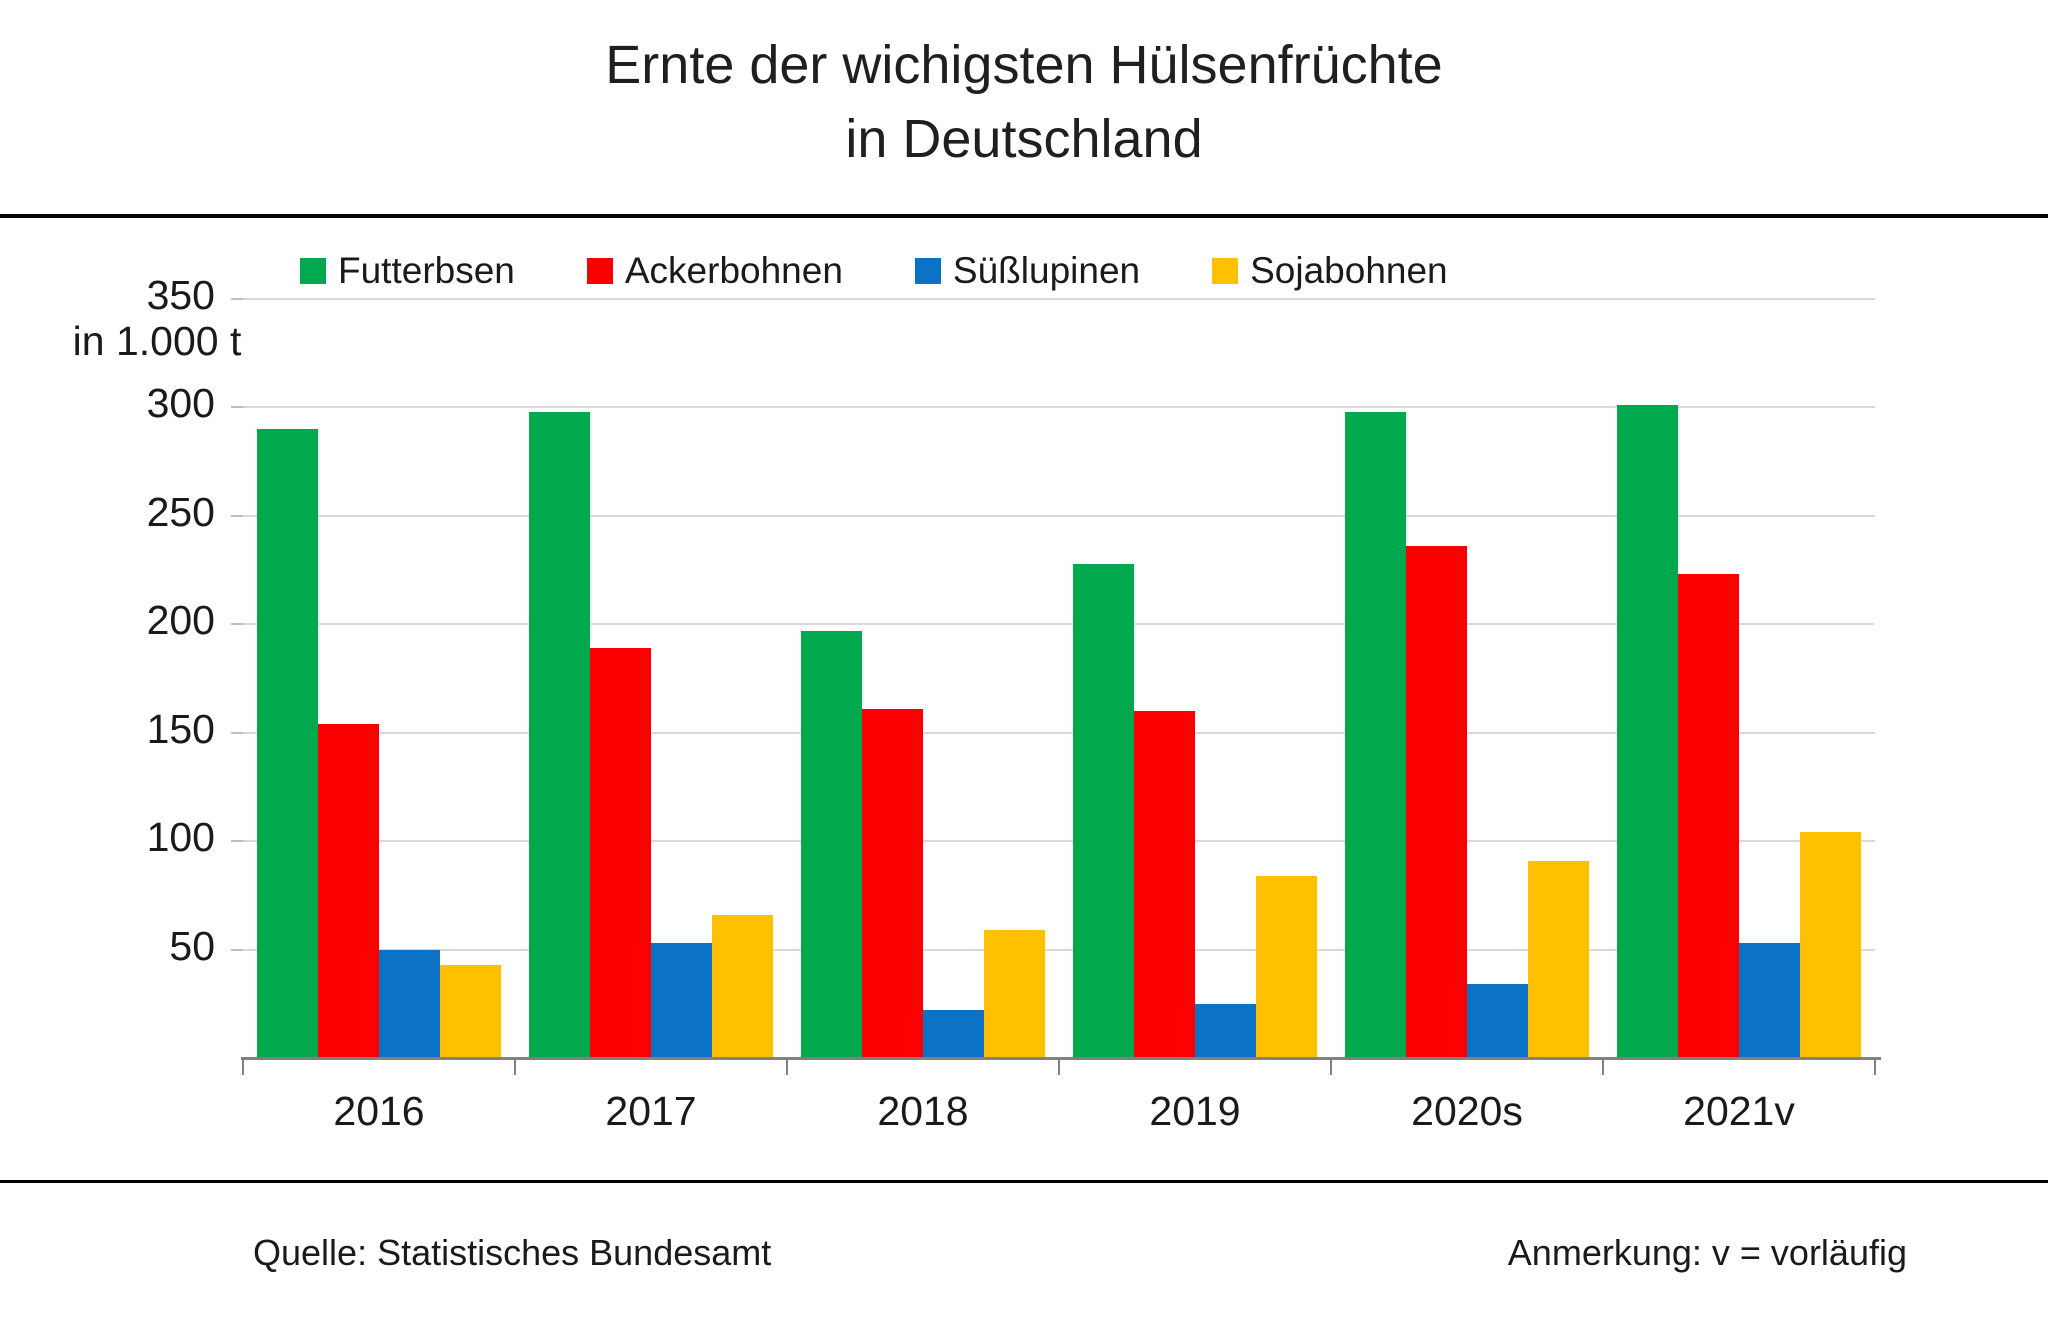 The width and height of the screenshot is (2048, 1327). I want to click on bar-sojabohnen-2018, so click(1014, 994).